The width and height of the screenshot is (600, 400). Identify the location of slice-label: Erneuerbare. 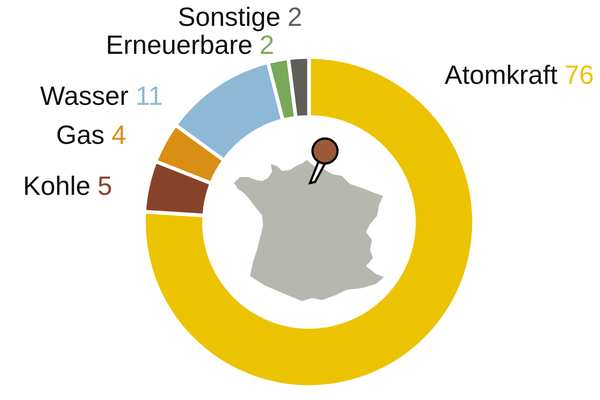
(180, 44).